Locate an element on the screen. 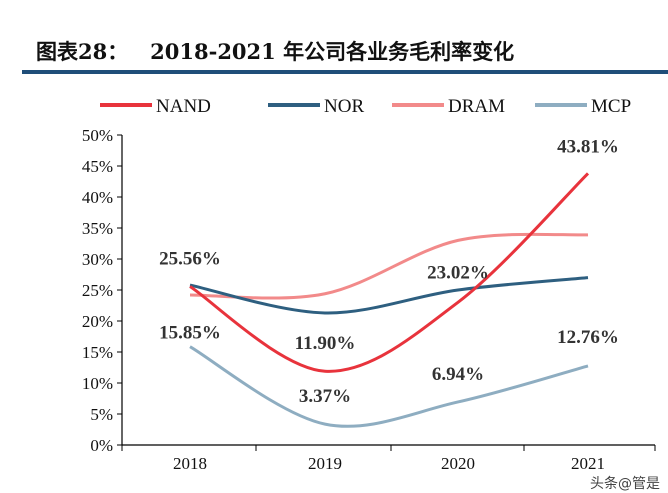  y-tick-label: 10% is located at coordinates (97, 383).